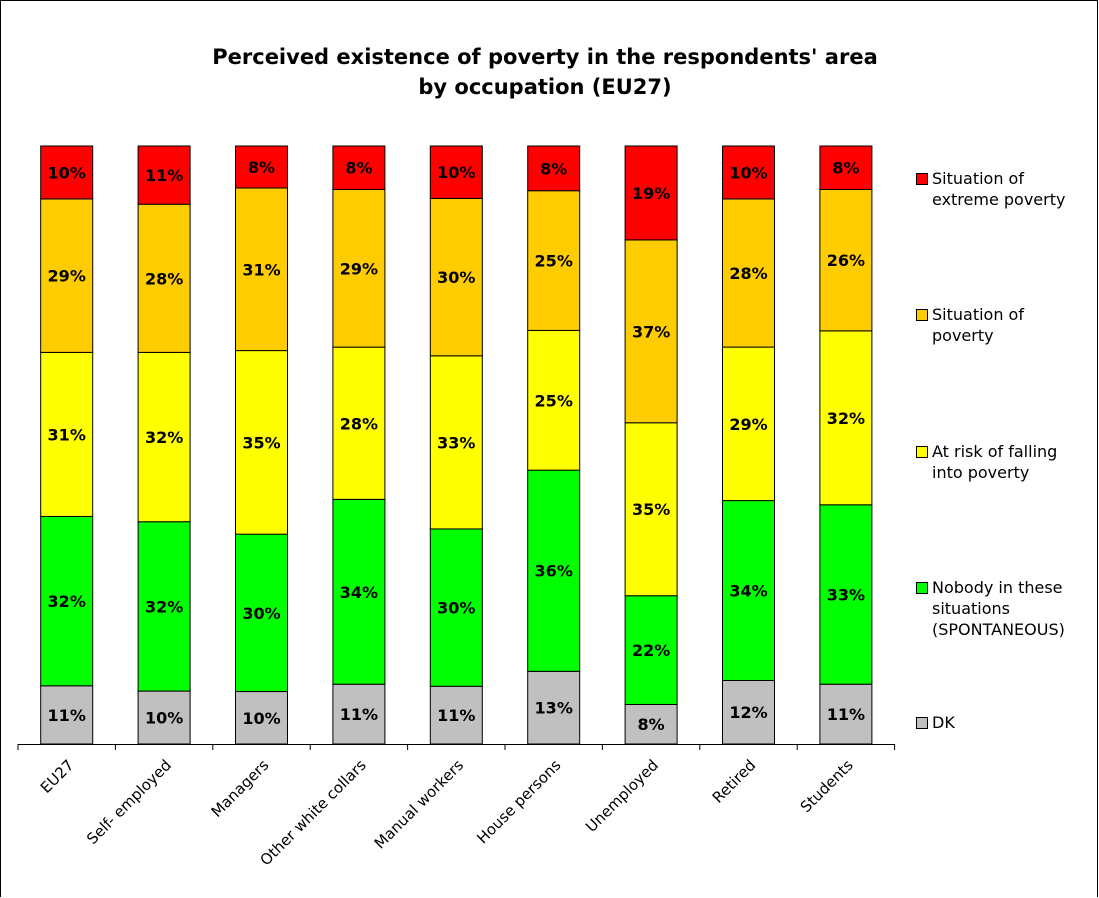  I want to click on bar-segment-eu27-situation-of-extreme-poverty, so click(67, 172).